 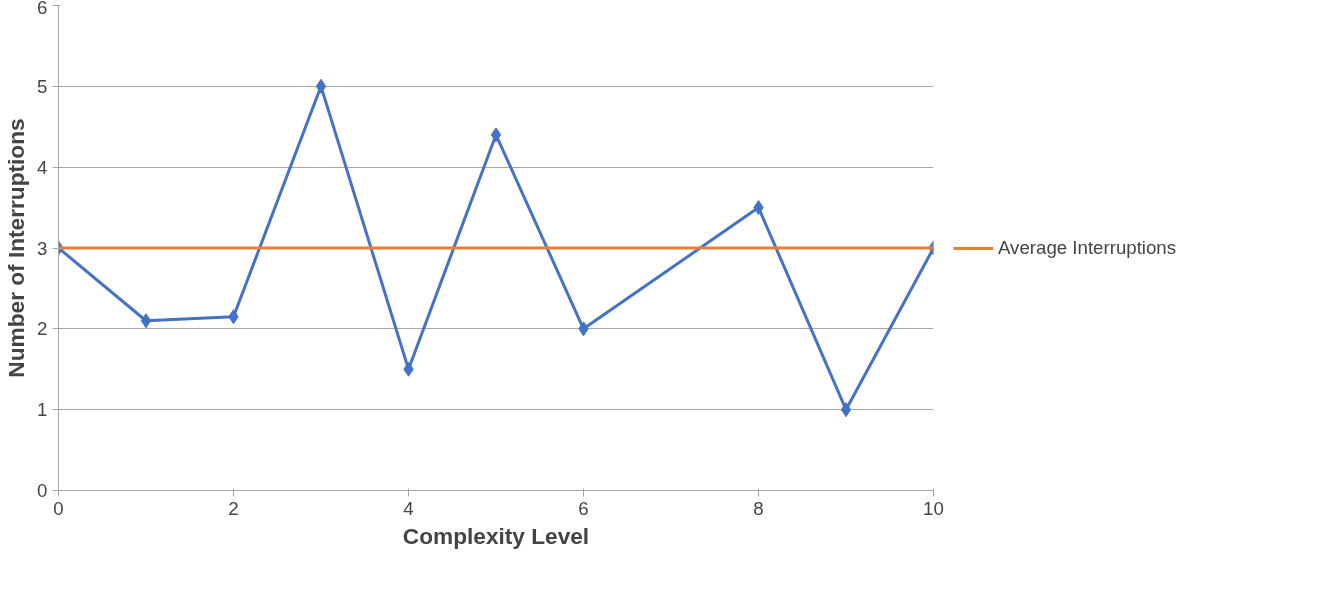 I want to click on y-tick-label: 4, so click(x=42, y=167).